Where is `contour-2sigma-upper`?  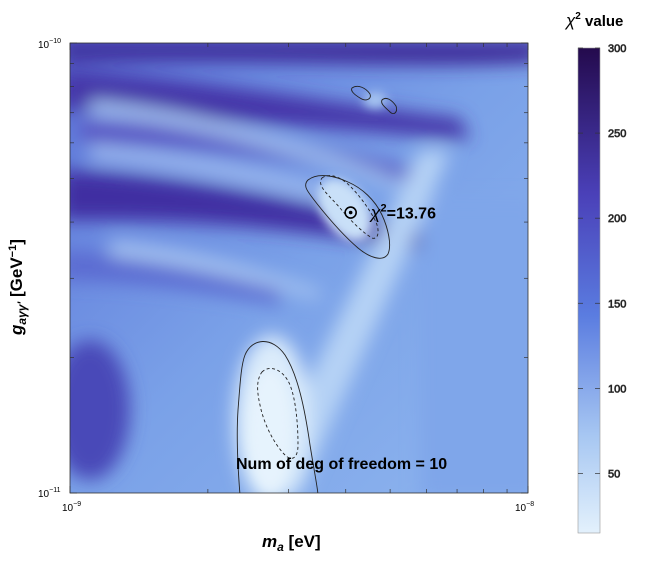
contour-2sigma-upper is located at coordinates (348, 217).